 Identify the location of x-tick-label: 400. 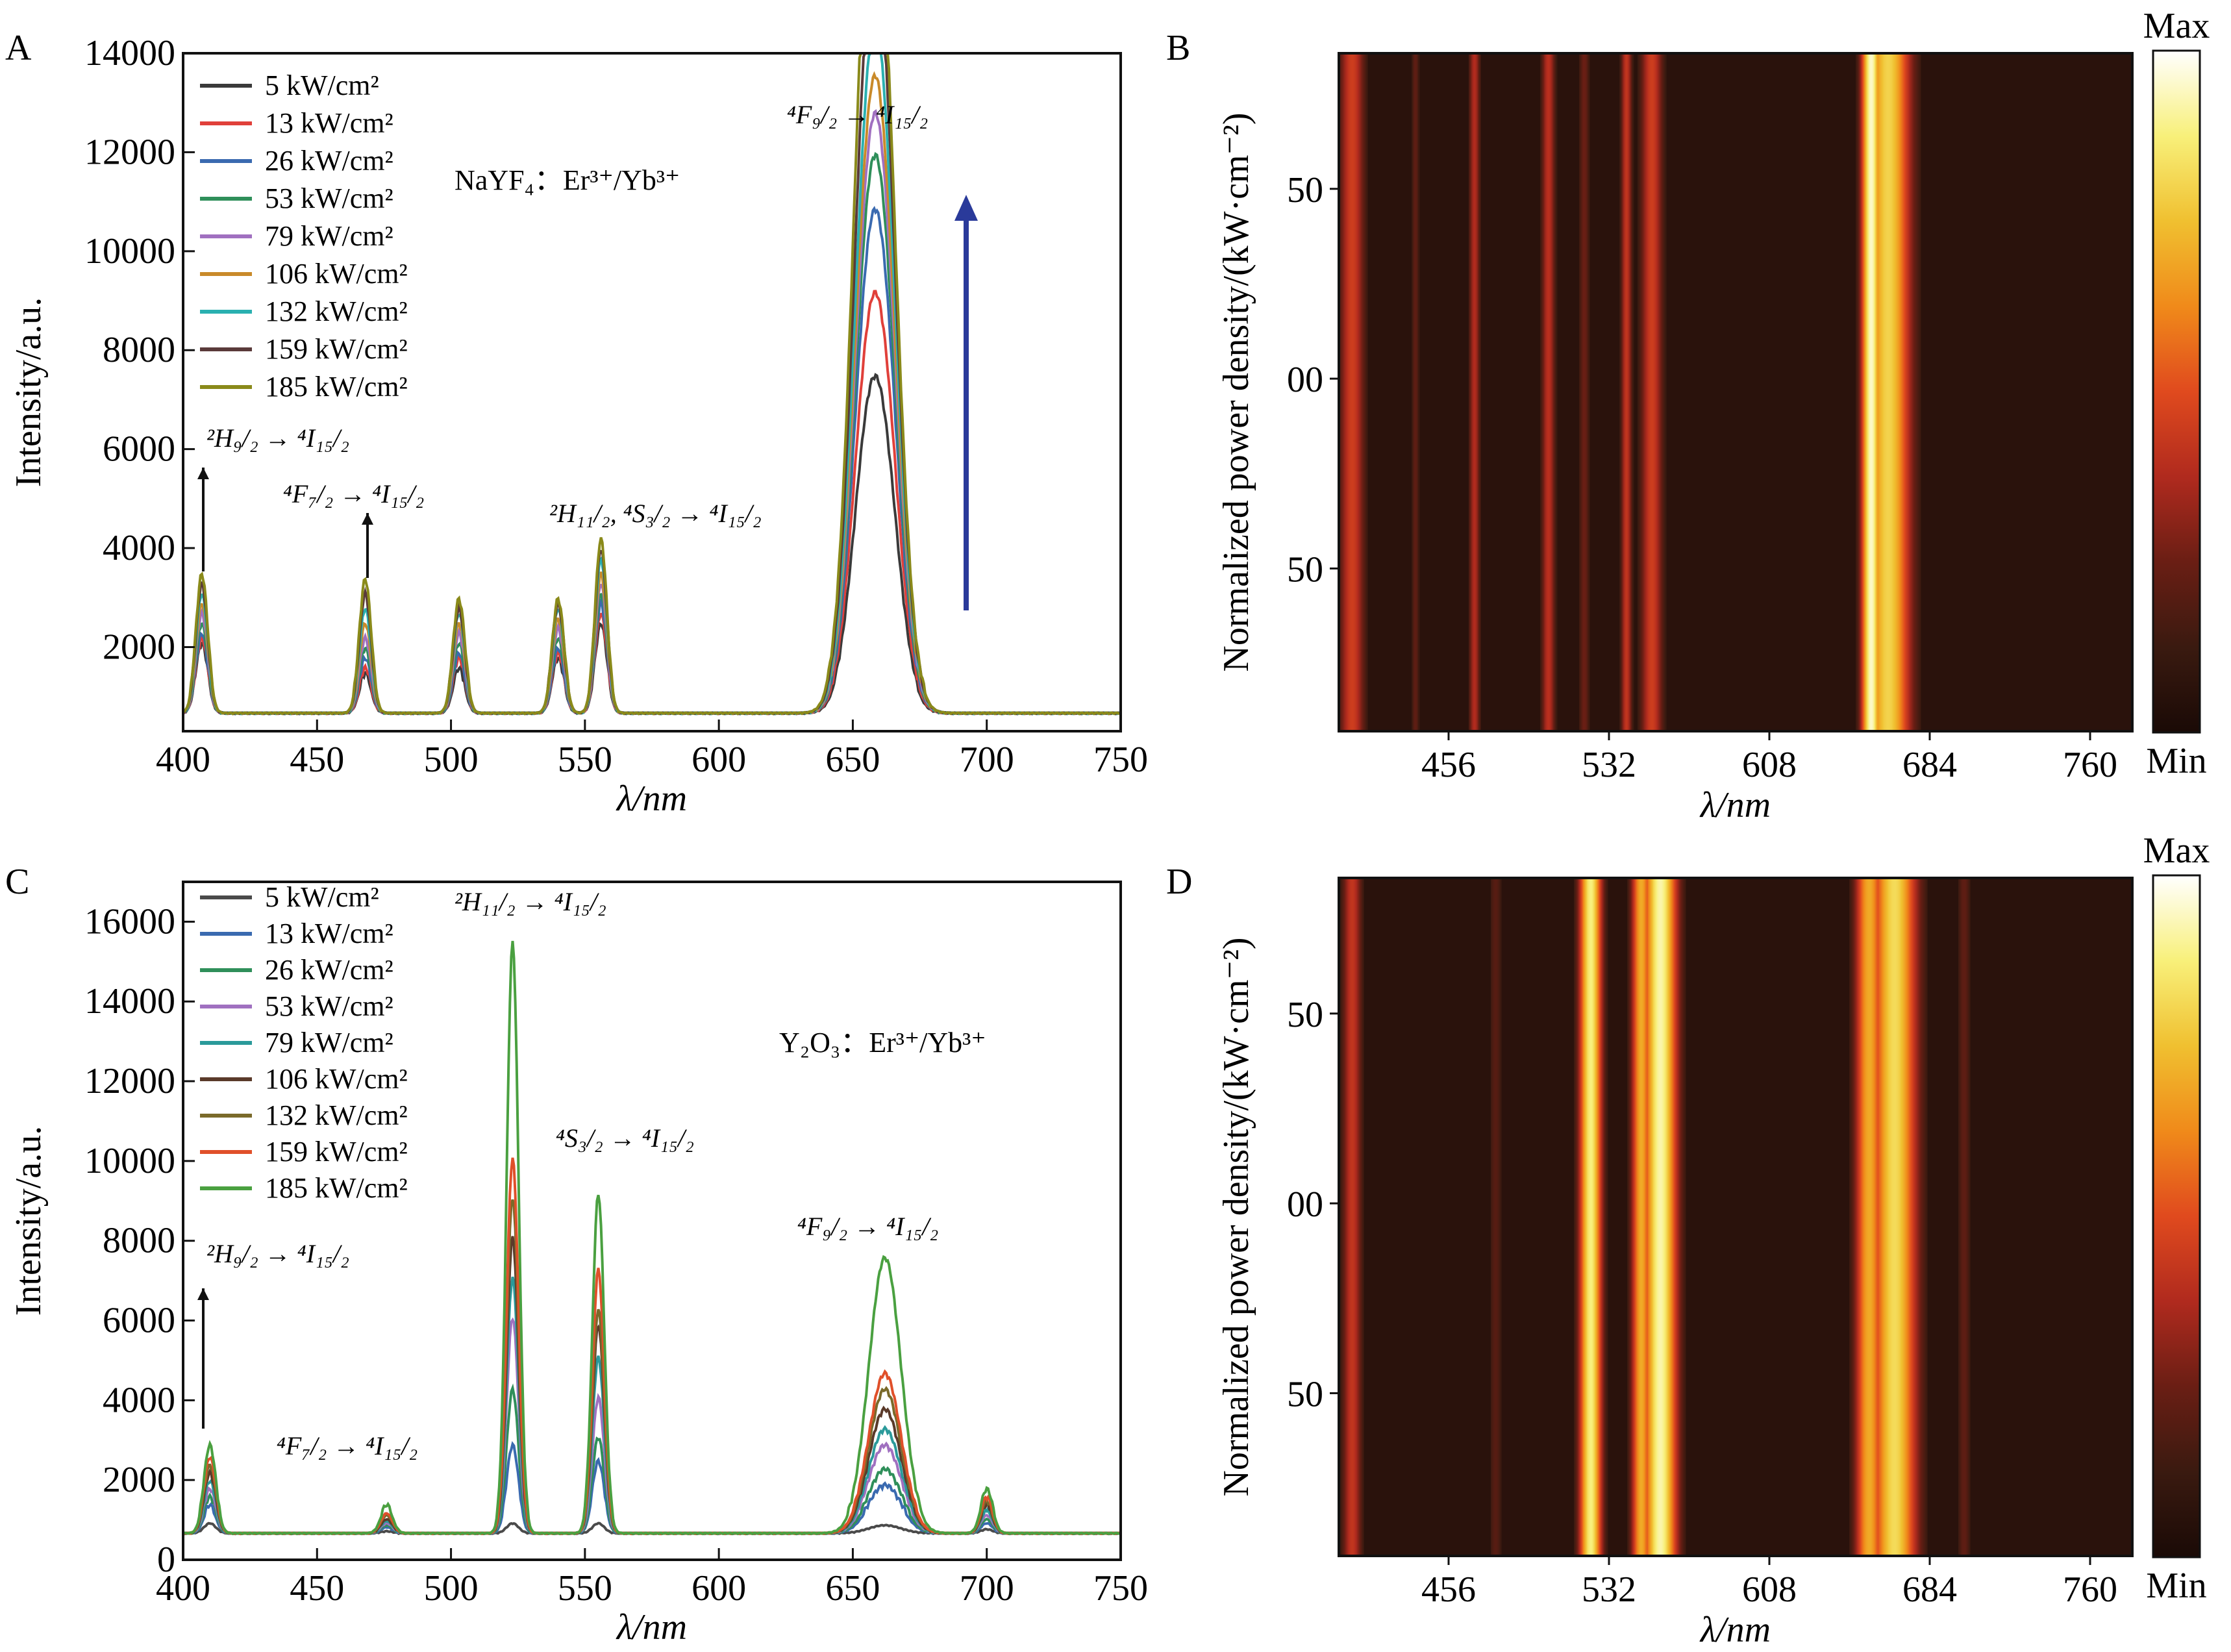
(183, 1588).